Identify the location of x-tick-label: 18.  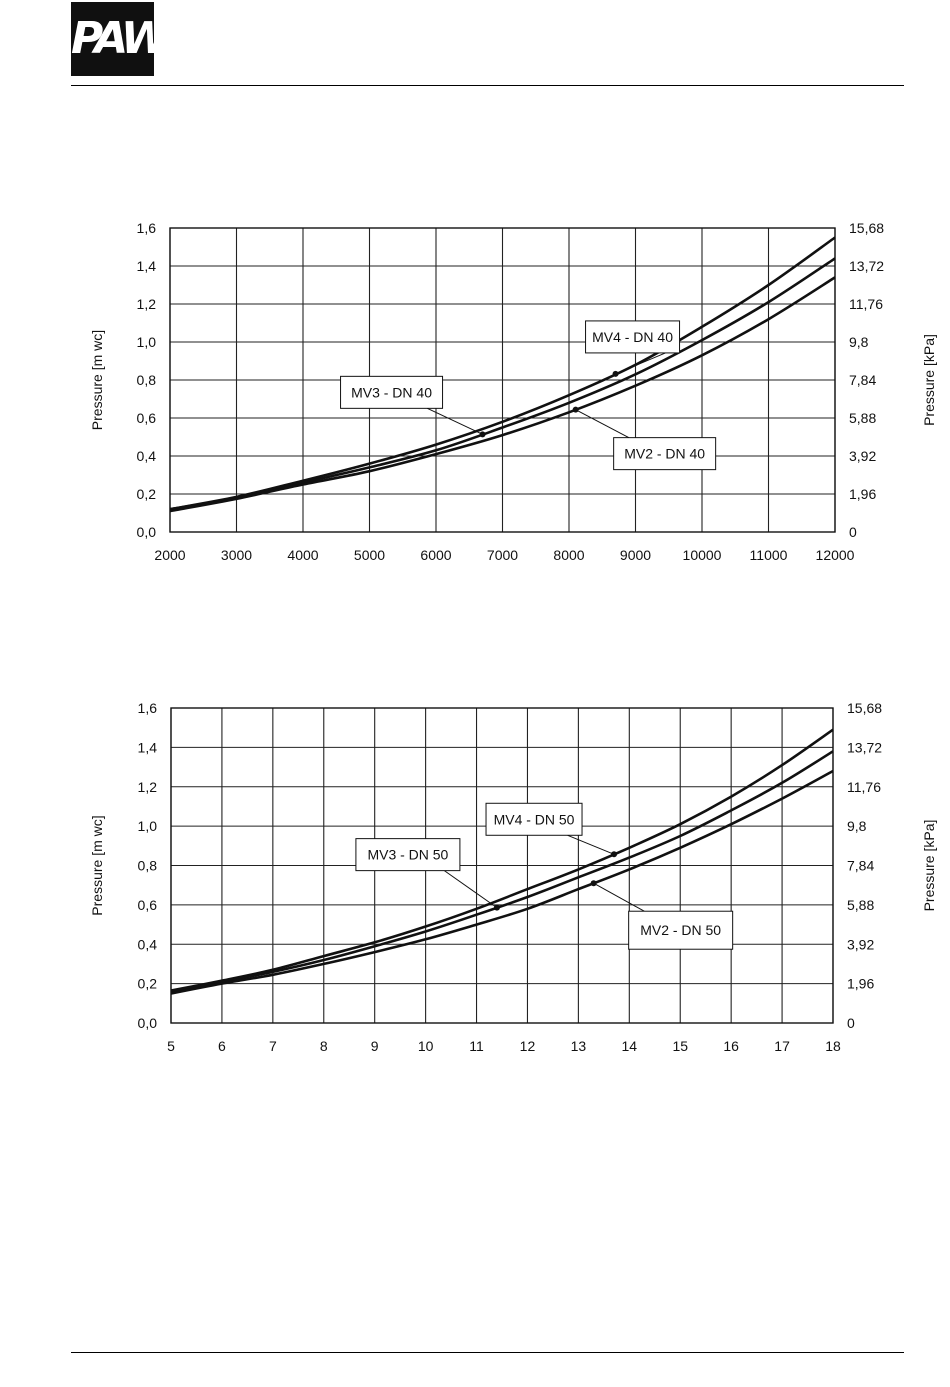
(833, 1046).